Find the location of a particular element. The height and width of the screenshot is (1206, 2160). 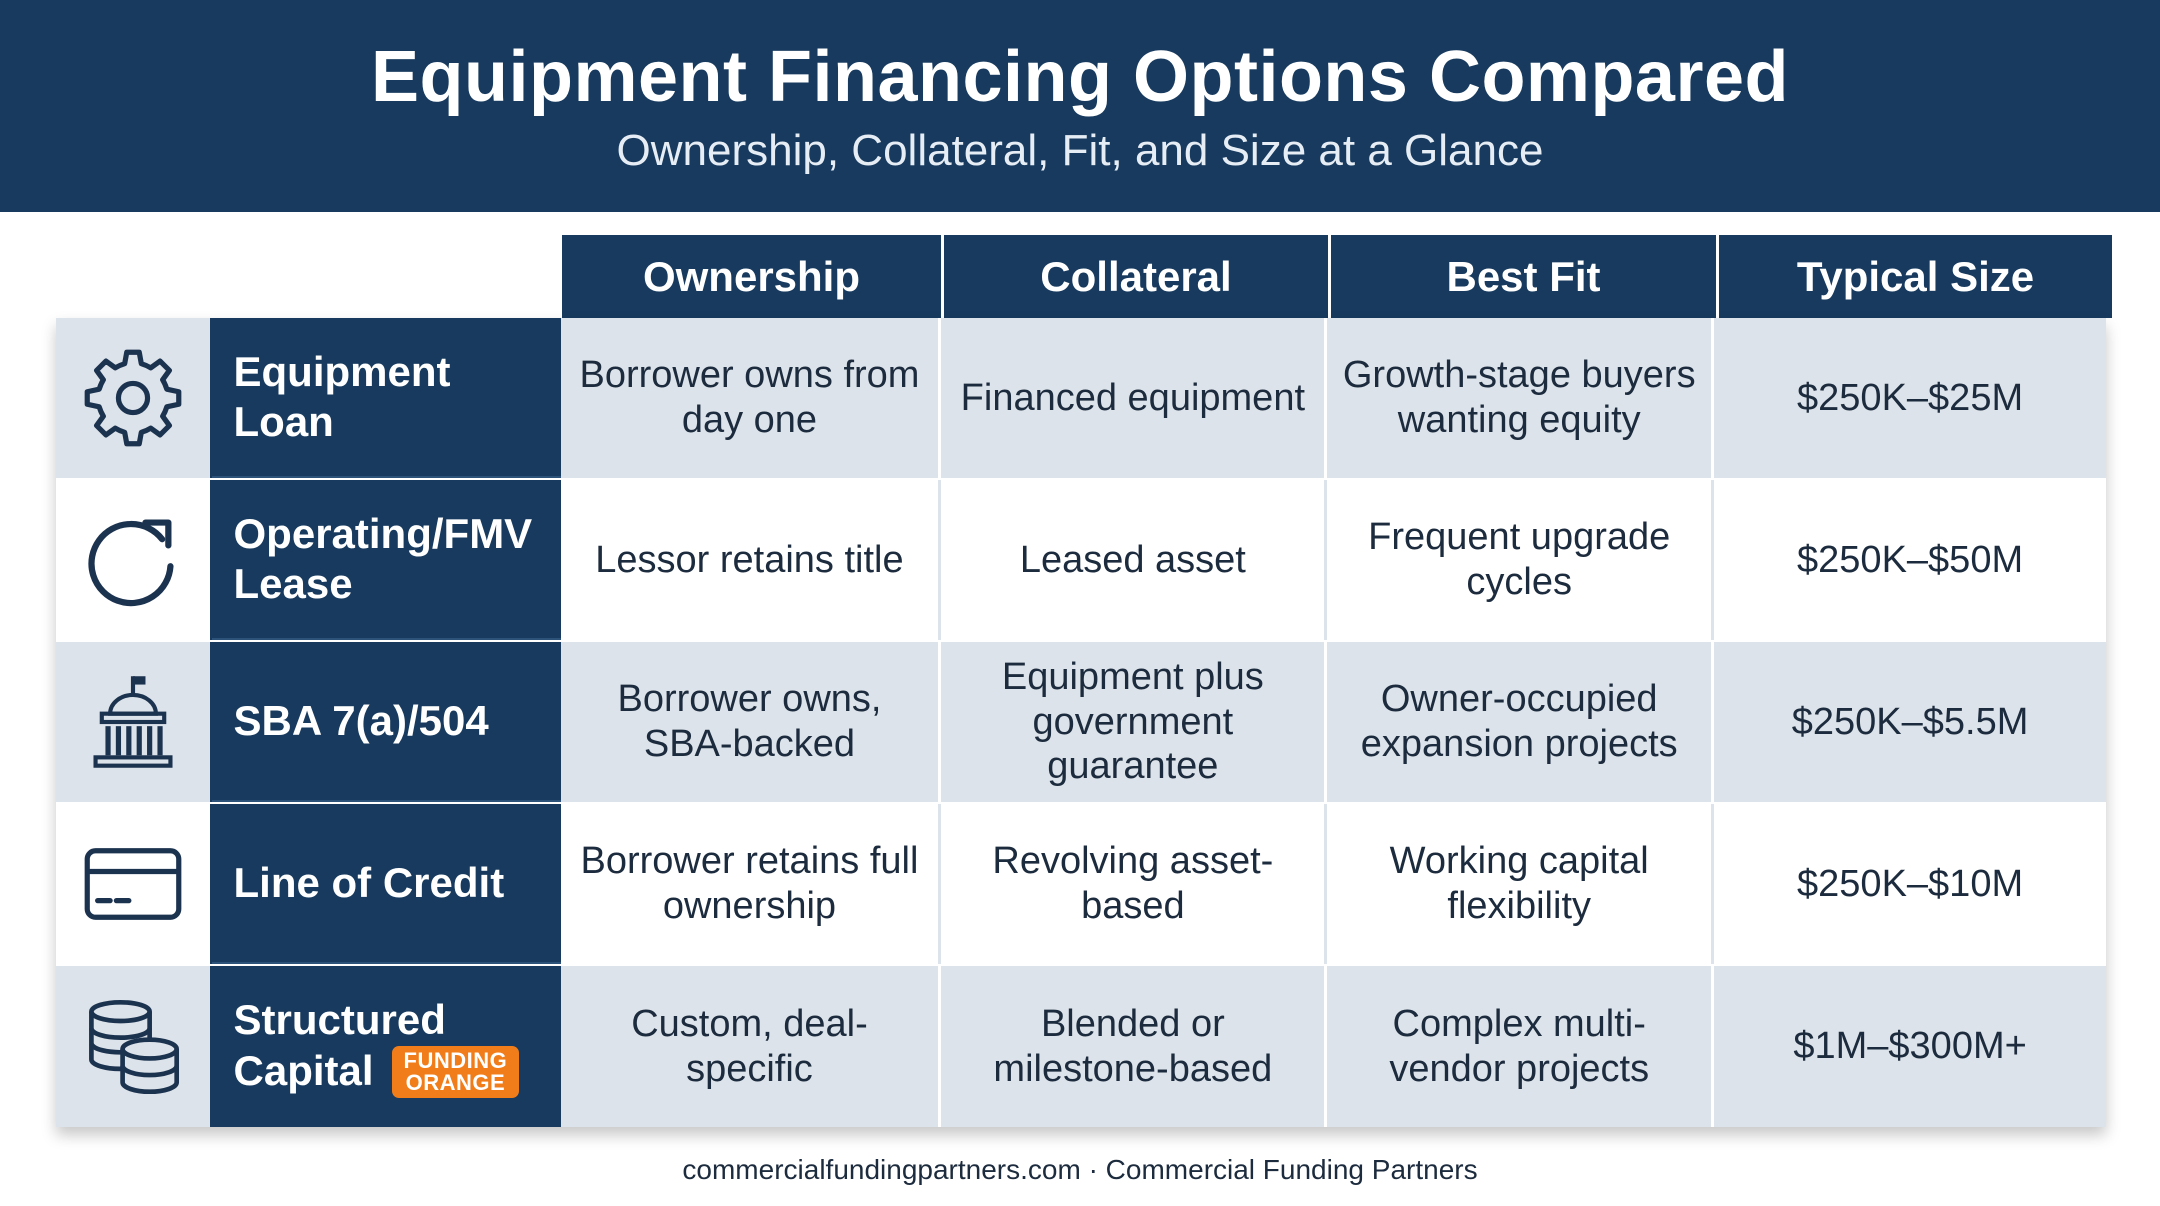

column-header-collateral: Collateral is located at coordinates (1137, 276).